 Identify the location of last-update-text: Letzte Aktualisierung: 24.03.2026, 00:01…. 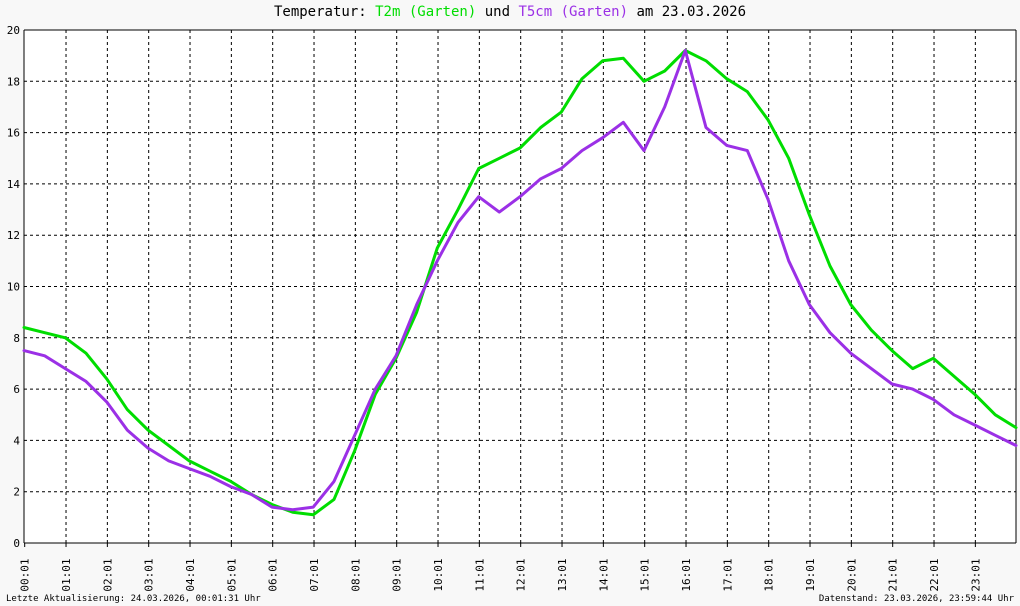
(133, 599).